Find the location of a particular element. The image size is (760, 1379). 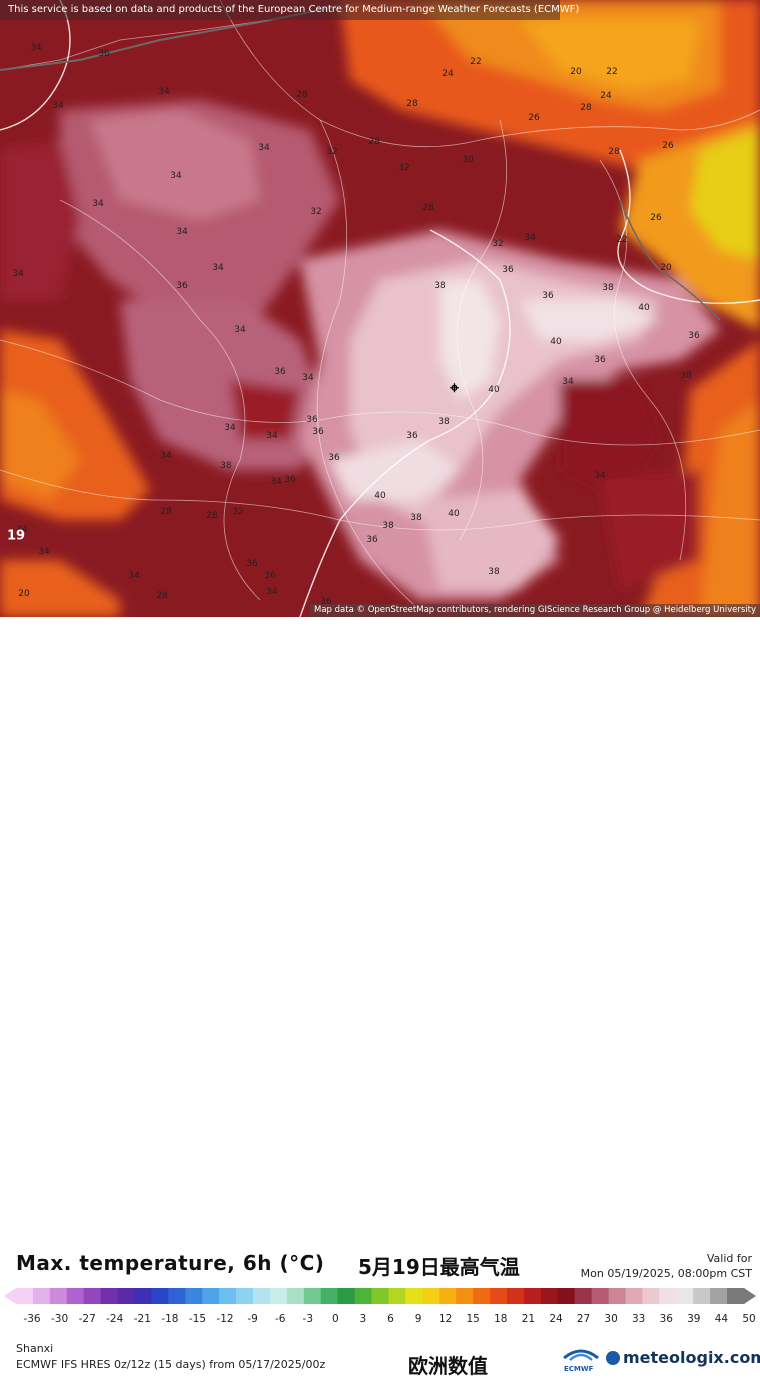

colorbar-tick-label: -18 is located at coordinates (170, 1319).